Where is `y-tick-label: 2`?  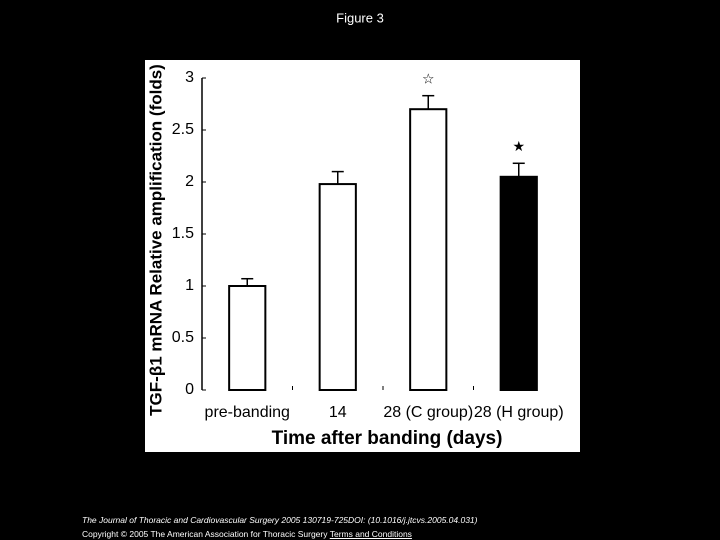
y-tick-label: 2 is located at coordinates (189, 181).